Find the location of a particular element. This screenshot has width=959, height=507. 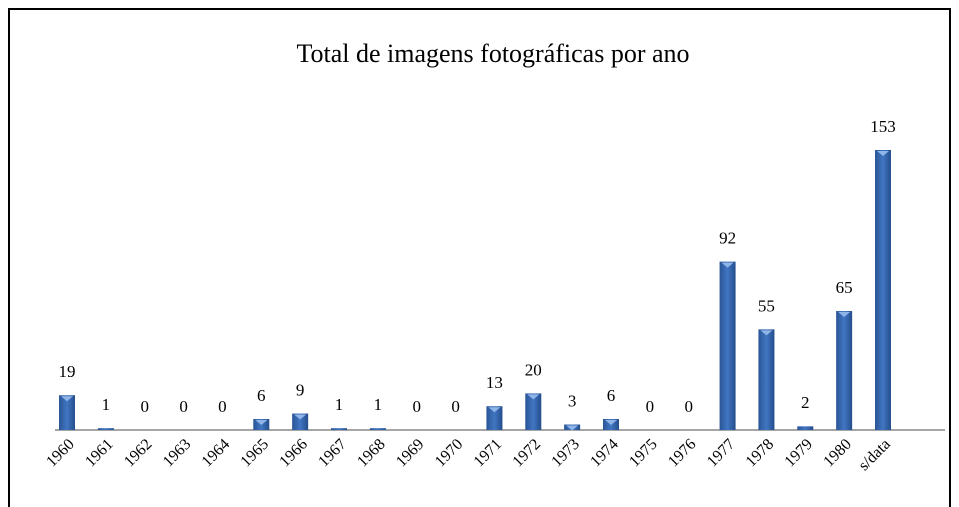

data-label: 13 is located at coordinates (494, 382).